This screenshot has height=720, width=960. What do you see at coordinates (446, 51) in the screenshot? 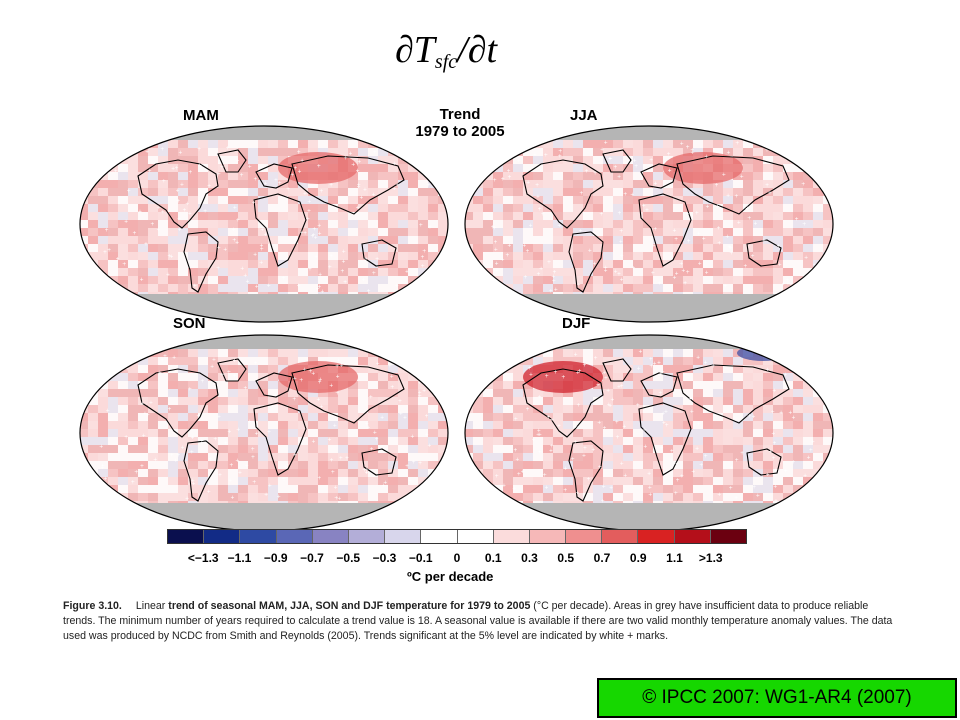
I see `figure-title: ∂Tsfc/∂t` at bounding box center [446, 51].